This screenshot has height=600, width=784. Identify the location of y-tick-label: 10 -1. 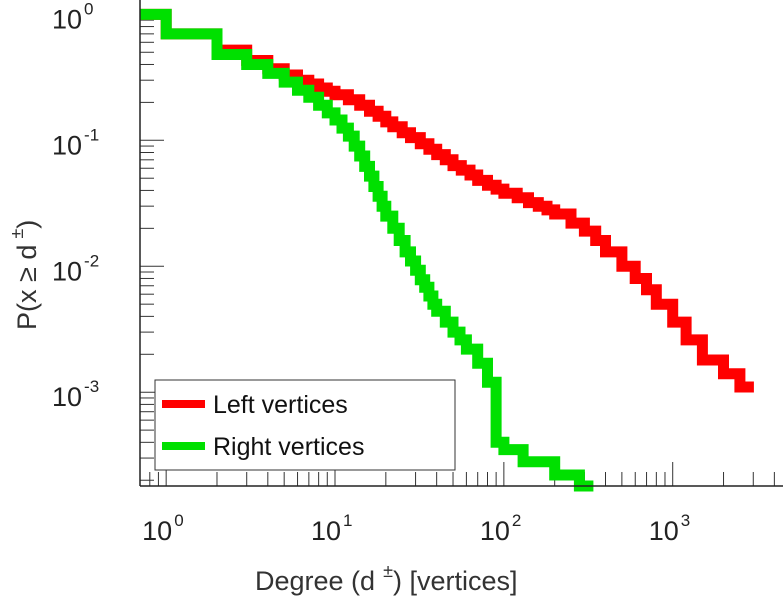
(75, 142).